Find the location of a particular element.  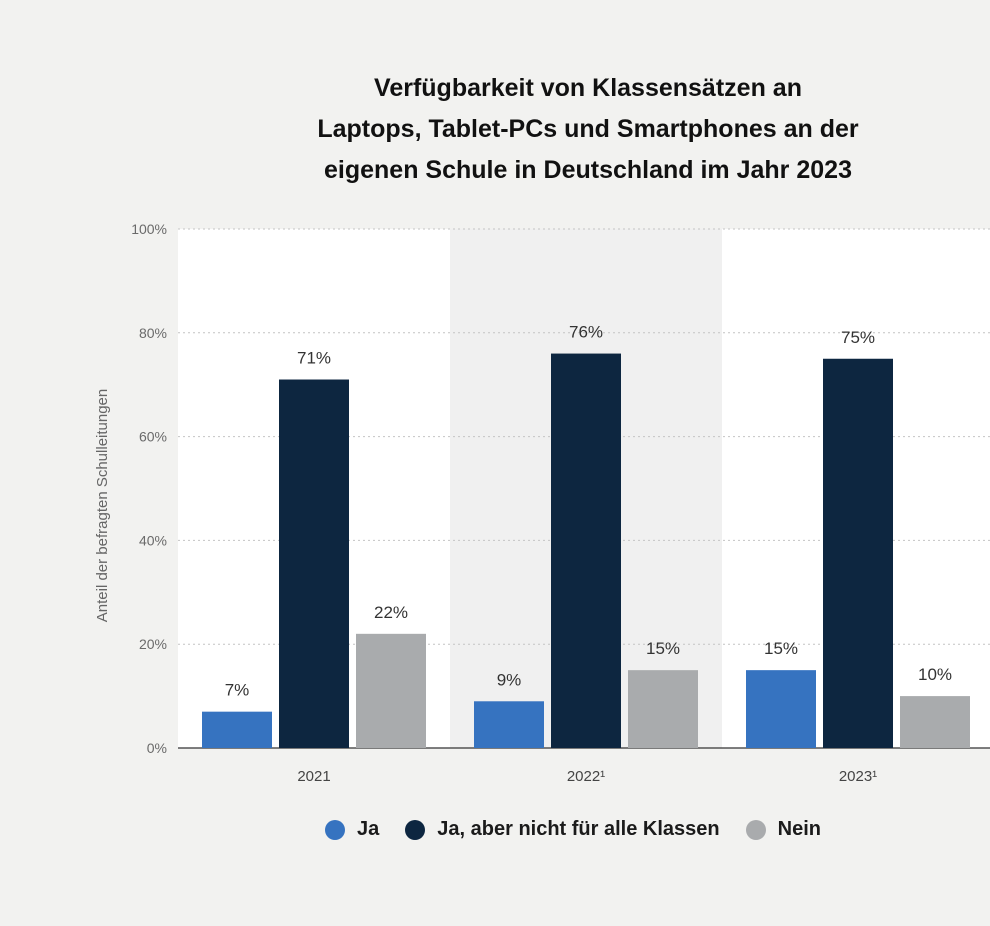

legend-item-ja: Ja is located at coordinates (352, 829).